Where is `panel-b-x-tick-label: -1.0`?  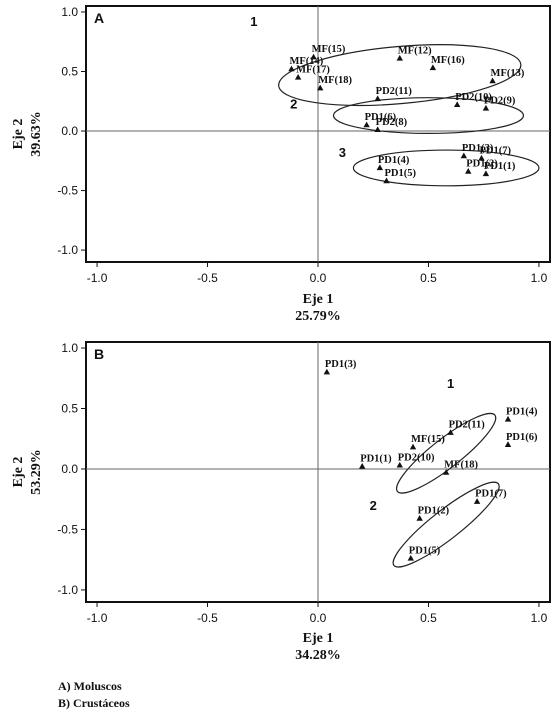
panel-b-x-tick-label: -1.0 is located at coordinates (97, 618).